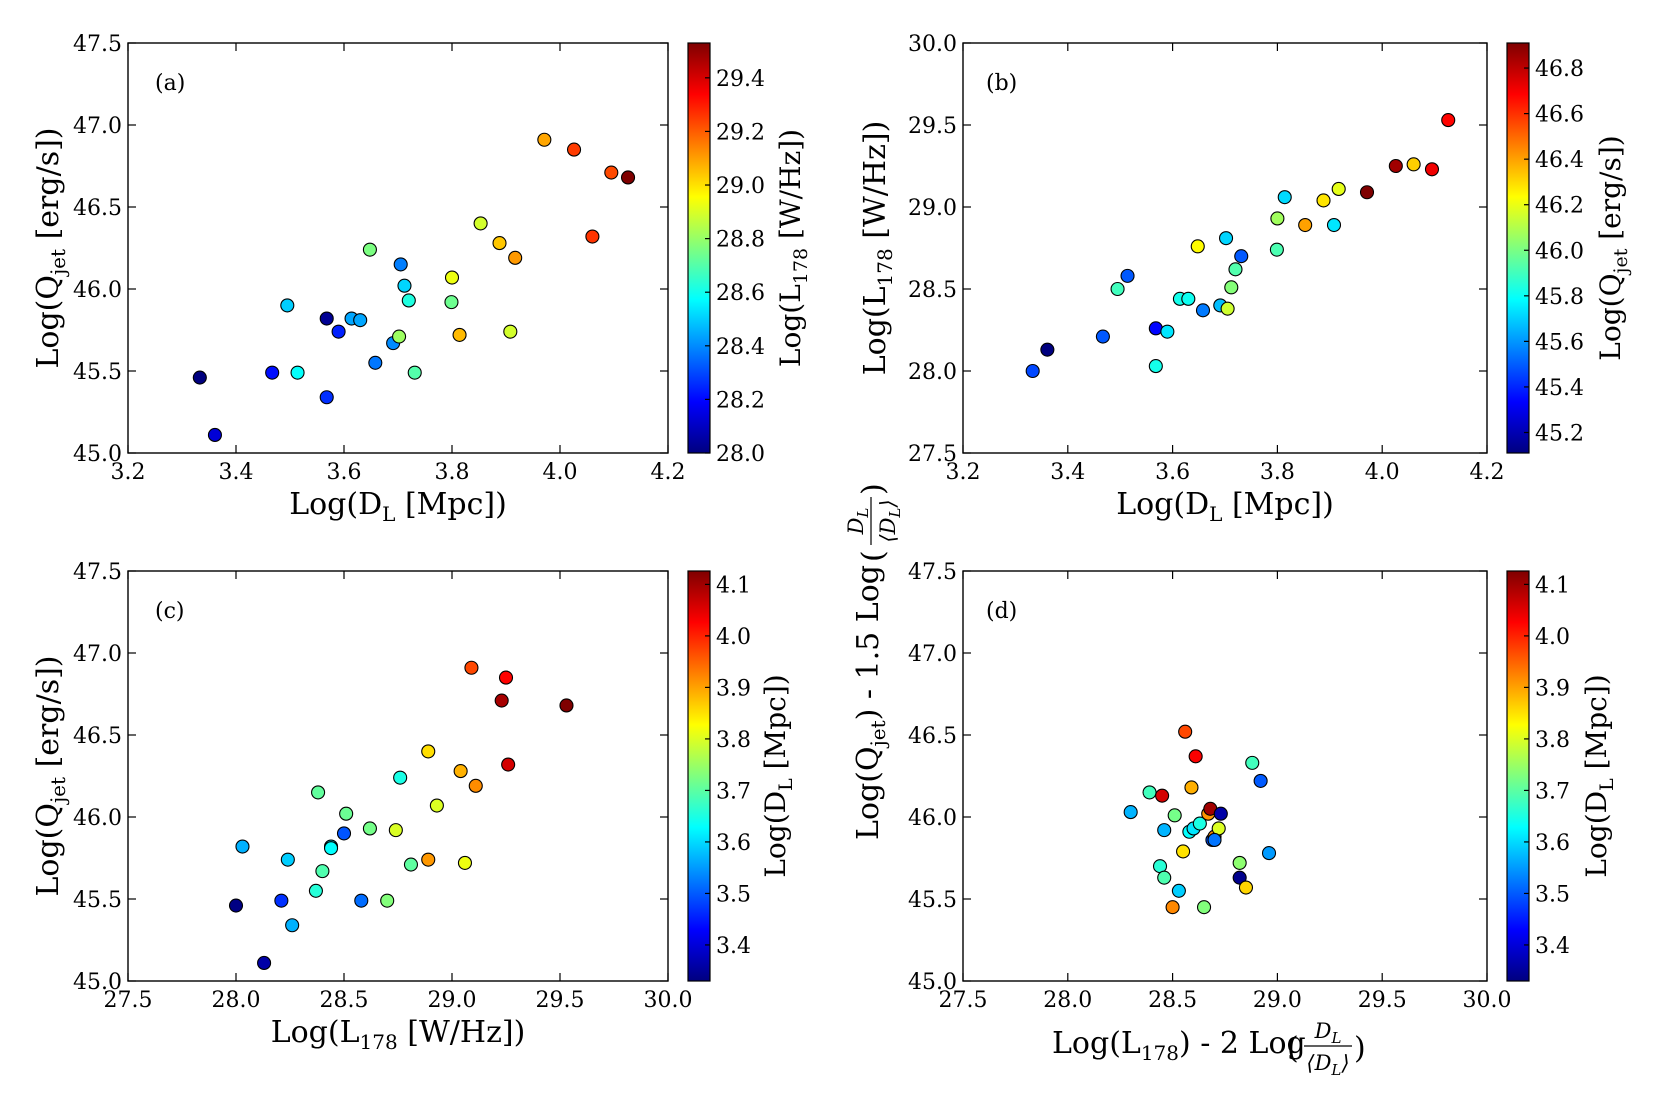 The image size is (1661, 1107). Describe the element at coordinates (1225, 248) in the screenshot. I see `panel-b-frame` at that location.